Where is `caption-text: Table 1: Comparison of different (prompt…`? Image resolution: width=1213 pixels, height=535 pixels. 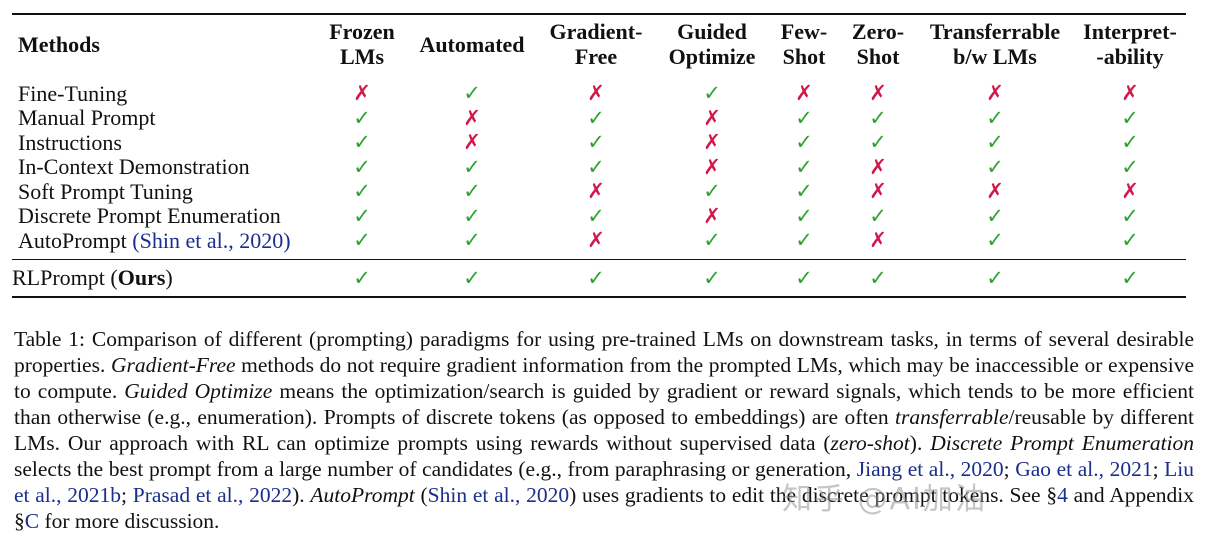
caption-text: Table 1: Comparison of different (prompt… is located at coordinates (562, 339).